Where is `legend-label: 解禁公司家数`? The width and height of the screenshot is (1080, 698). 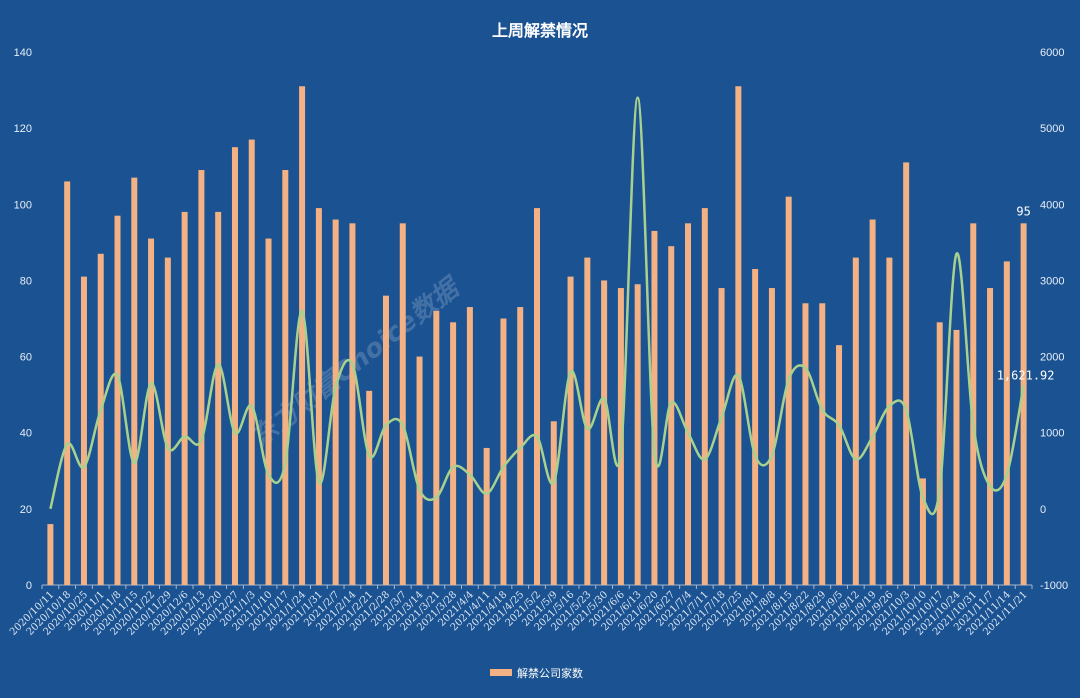
legend-label: 解禁公司家数 is located at coordinates (550, 673).